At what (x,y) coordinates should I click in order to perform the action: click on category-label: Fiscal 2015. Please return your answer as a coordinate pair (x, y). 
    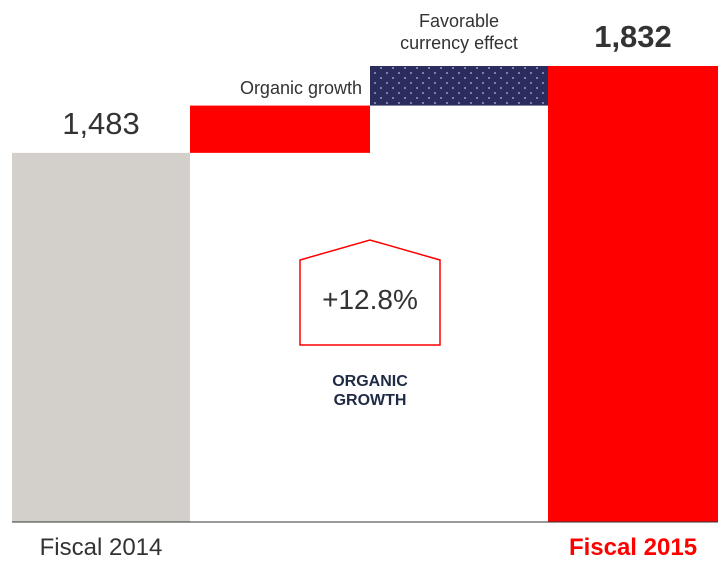
    Looking at the image, I should click on (633, 547).